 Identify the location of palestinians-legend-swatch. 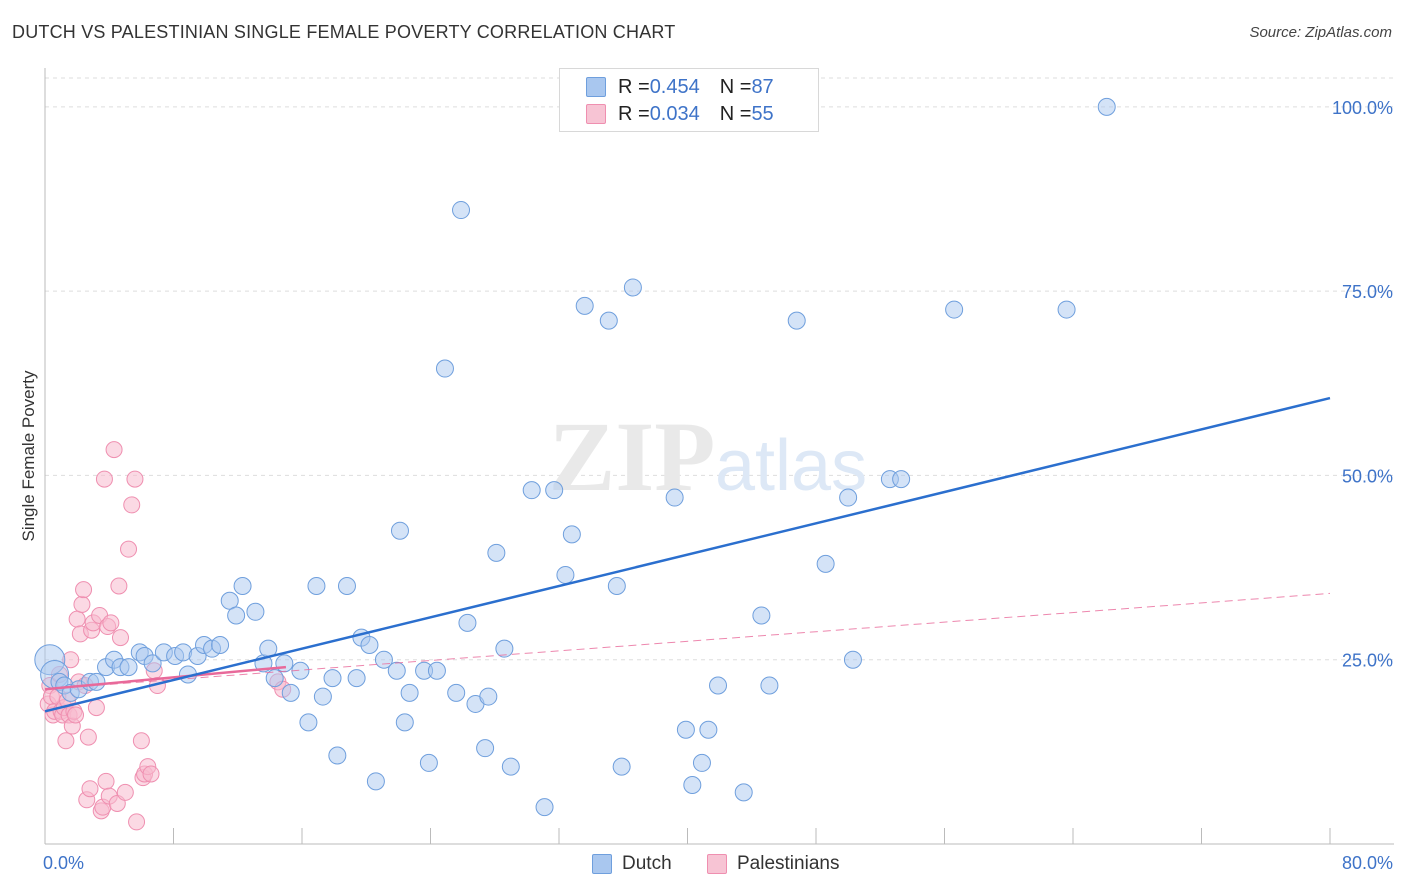
(717, 864).